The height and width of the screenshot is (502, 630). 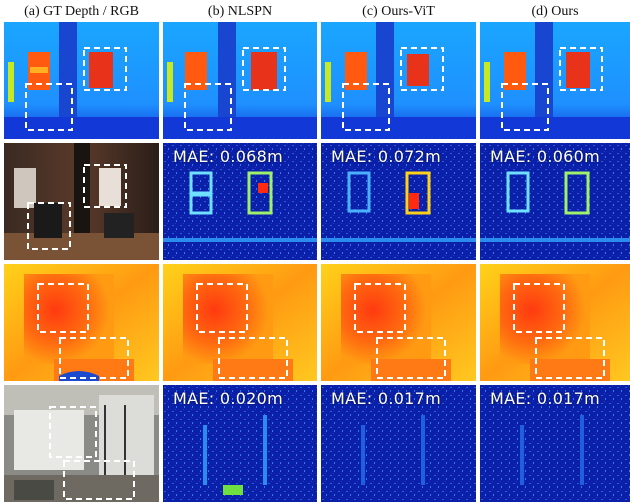 I want to click on row1-ours-vit-depth, so click(x=398, y=80).